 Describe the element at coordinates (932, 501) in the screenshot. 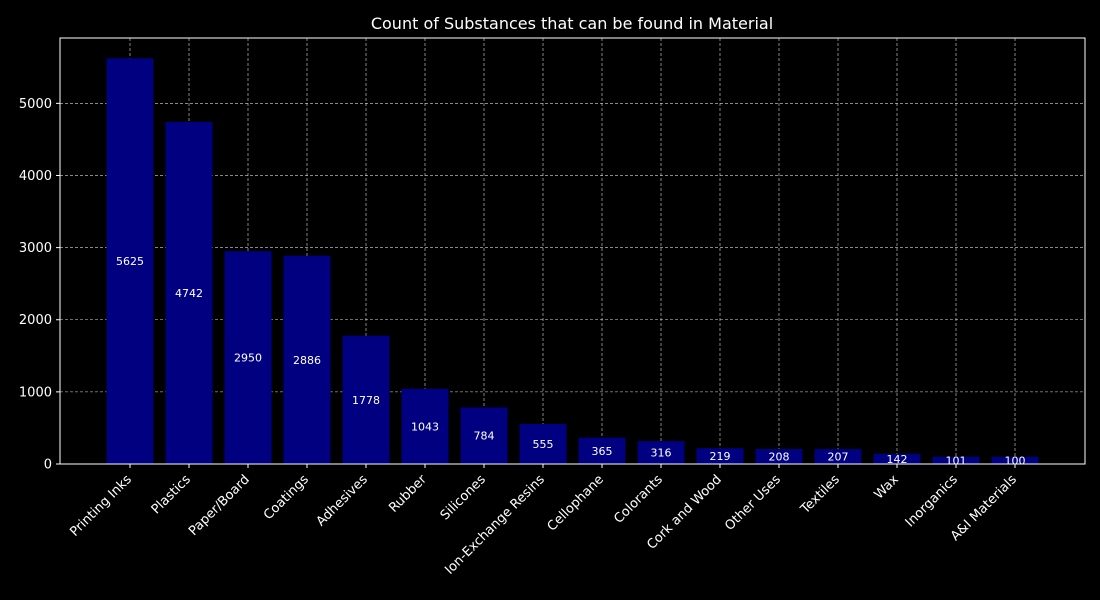

I see `x-tick-label: Inorganics` at that location.